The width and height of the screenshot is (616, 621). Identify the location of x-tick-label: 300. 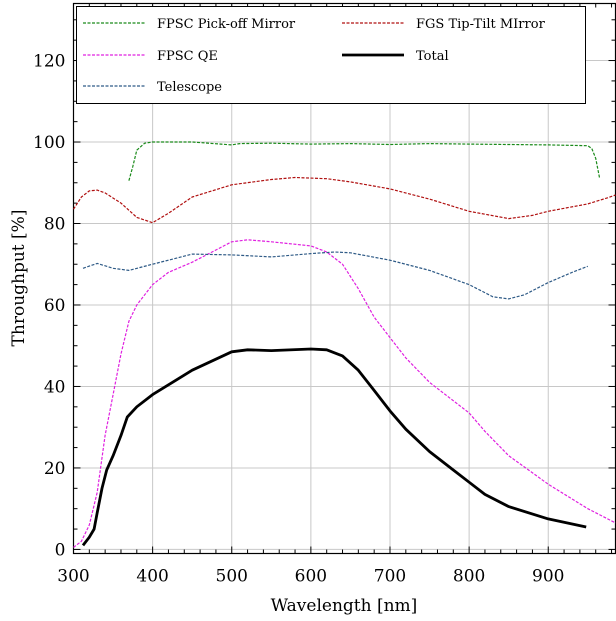
(73, 577).